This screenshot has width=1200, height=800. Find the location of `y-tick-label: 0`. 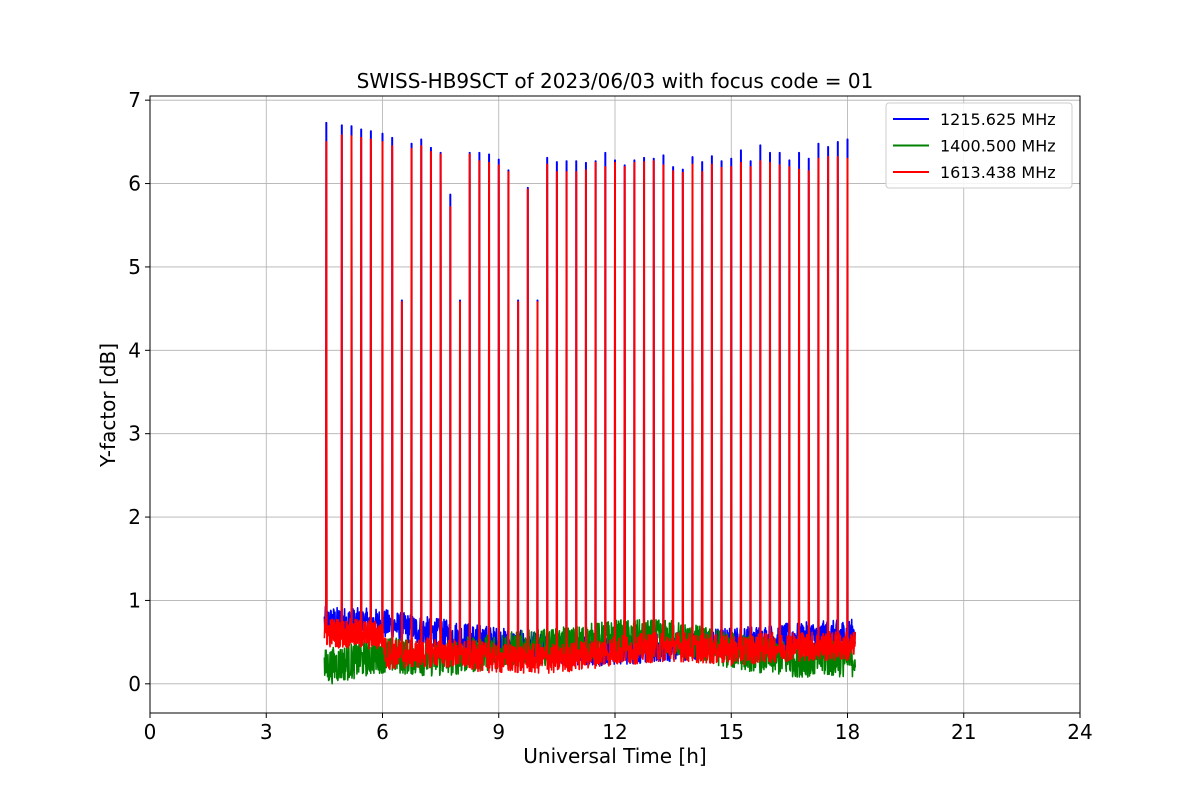

y-tick-label: 0 is located at coordinates (134, 684).